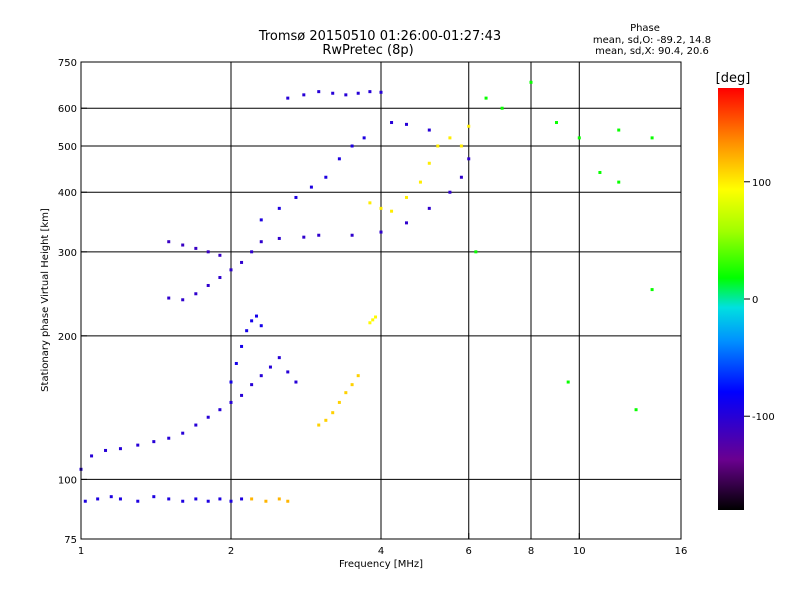  What do you see at coordinates (681, 551) in the screenshot?
I see `x-tick-label: 16` at bounding box center [681, 551].